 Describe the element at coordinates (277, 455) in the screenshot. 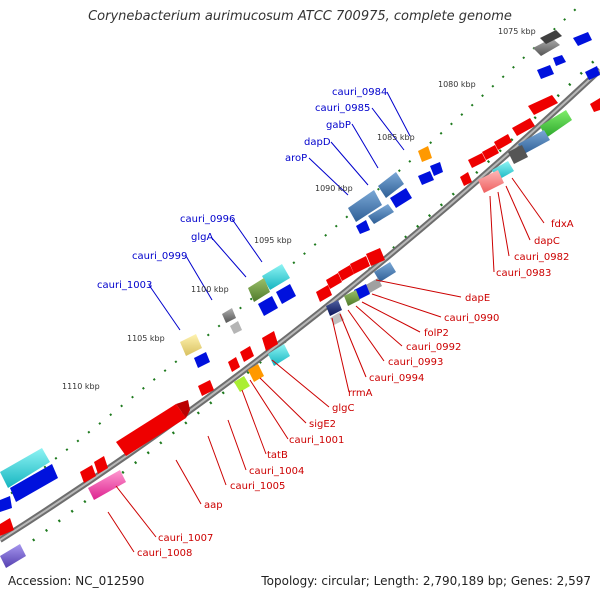

I see `gene-label: tatB` at that location.